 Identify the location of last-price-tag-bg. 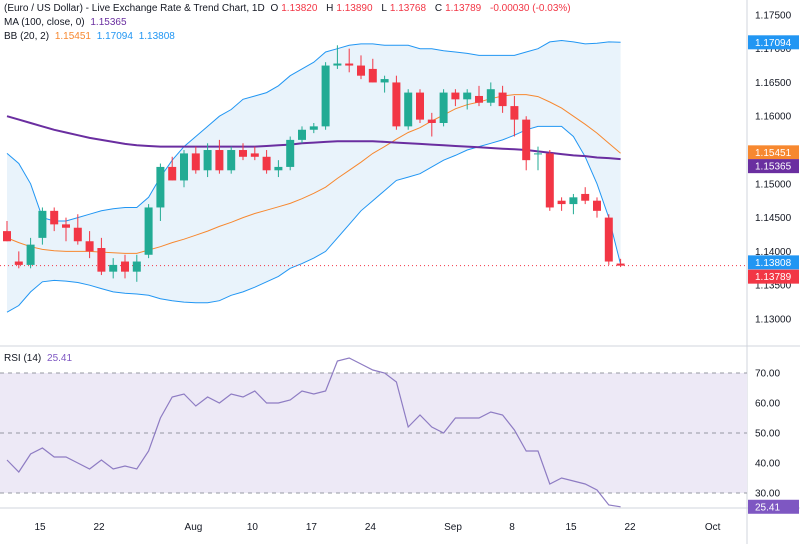
(773, 276).